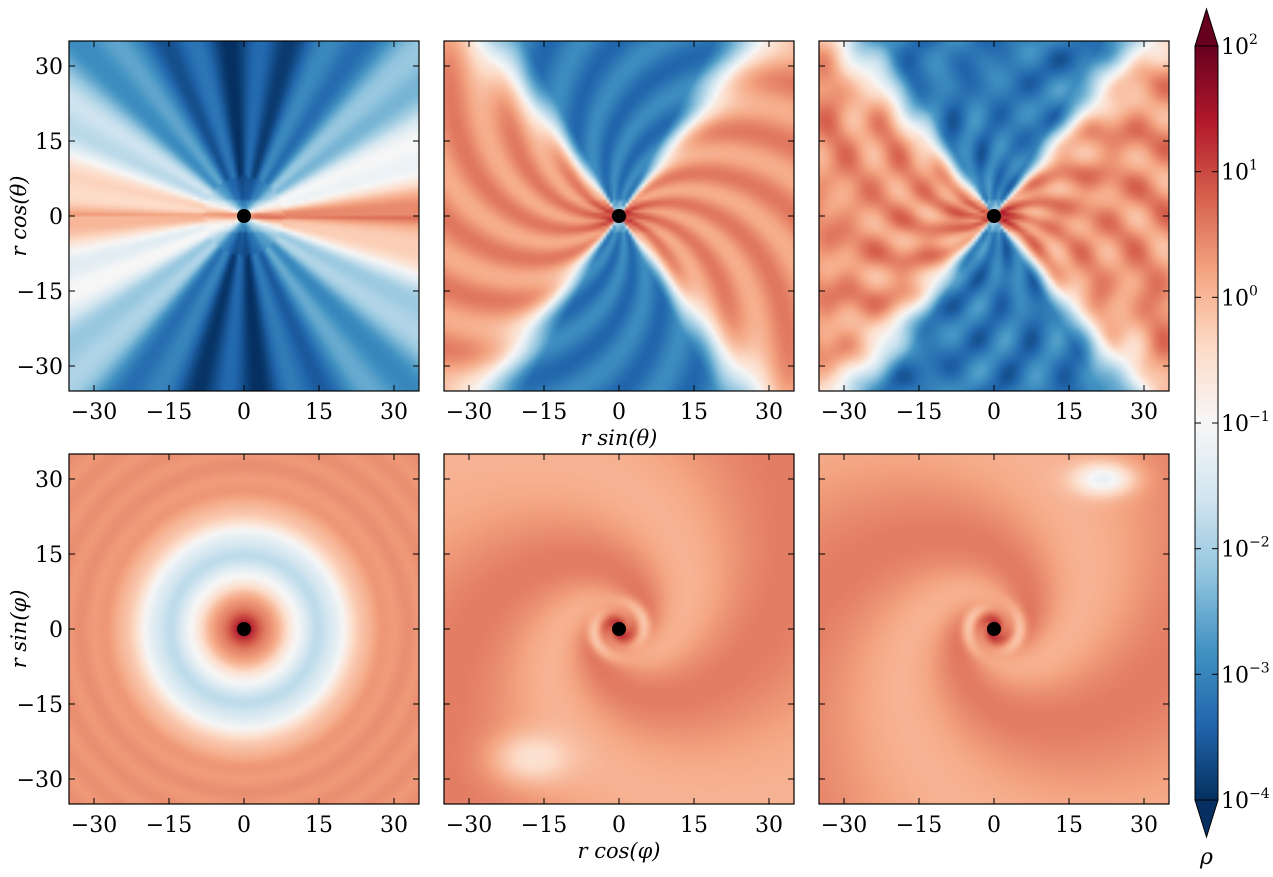 This screenshot has width=1273, height=877. I want to click on x-axis-label: r cos(φ), so click(619, 851).